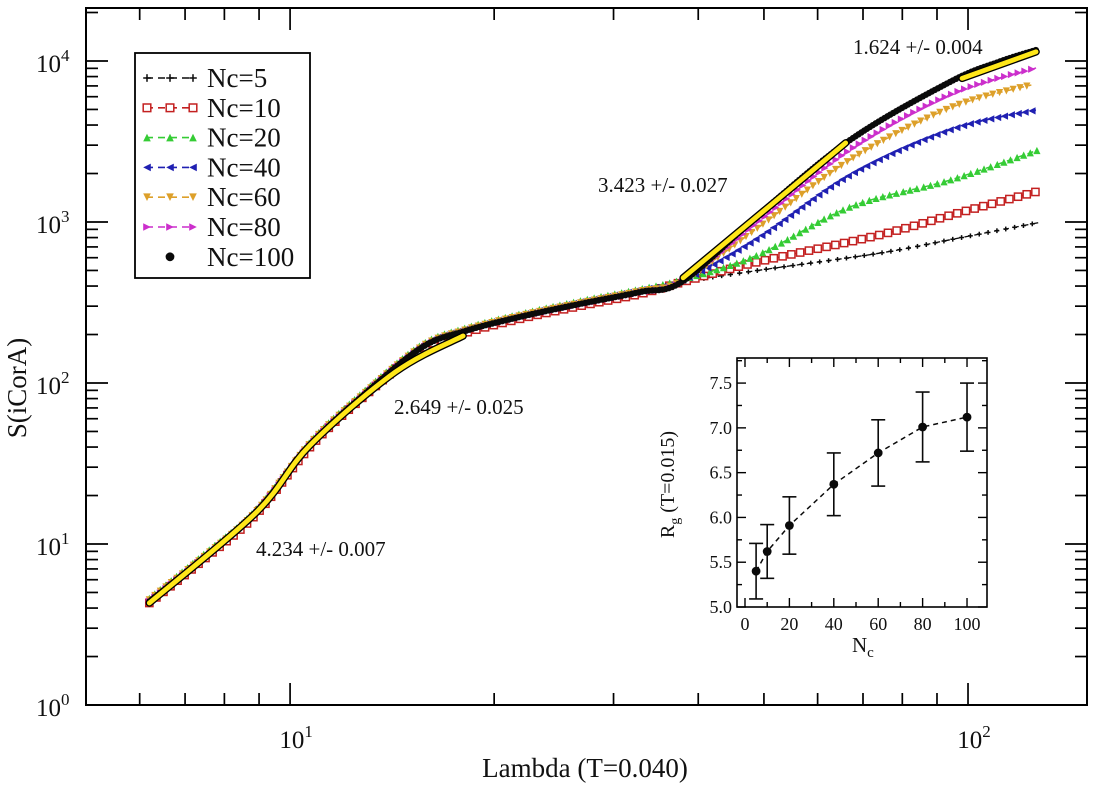 The height and width of the screenshot is (786, 1100). What do you see at coordinates (296, 738) in the screenshot?
I see `tick-label: 101` at bounding box center [296, 738].